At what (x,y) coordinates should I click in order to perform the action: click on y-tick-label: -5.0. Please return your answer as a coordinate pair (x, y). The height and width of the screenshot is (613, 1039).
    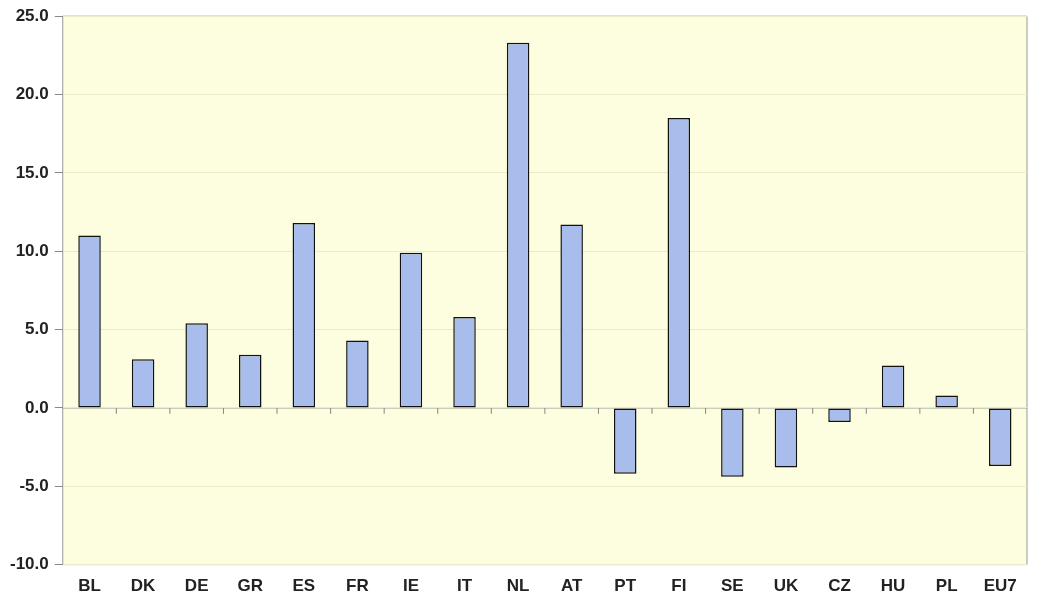
    Looking at the image, I should click on (34, 485).